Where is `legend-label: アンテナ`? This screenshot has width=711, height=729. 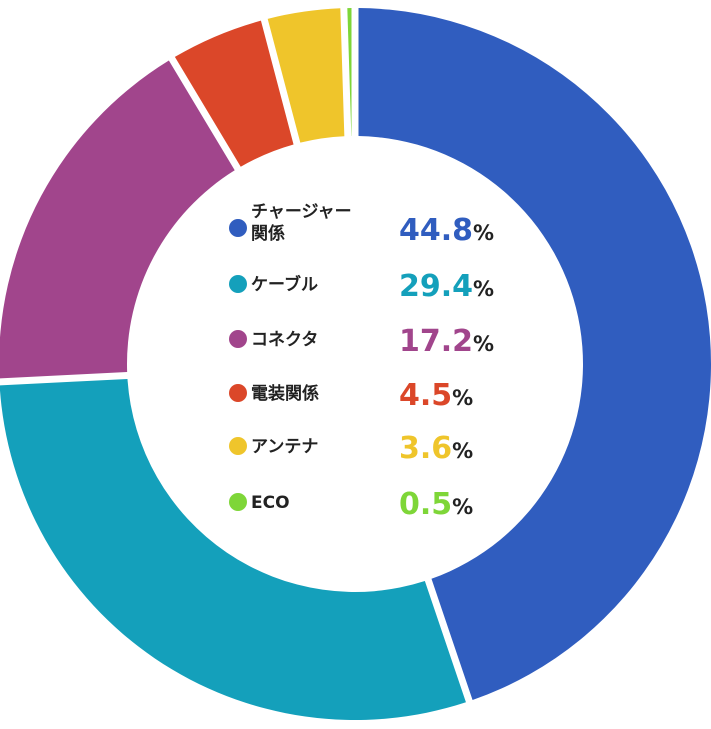
legend-label: アンテナ is located at coordinates (284, 447).